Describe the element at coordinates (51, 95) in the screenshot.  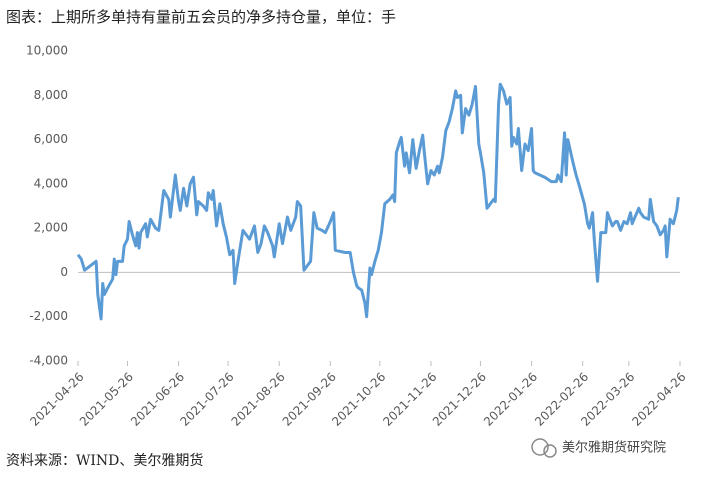
I see `y-tick-label: 8,000` at that location.